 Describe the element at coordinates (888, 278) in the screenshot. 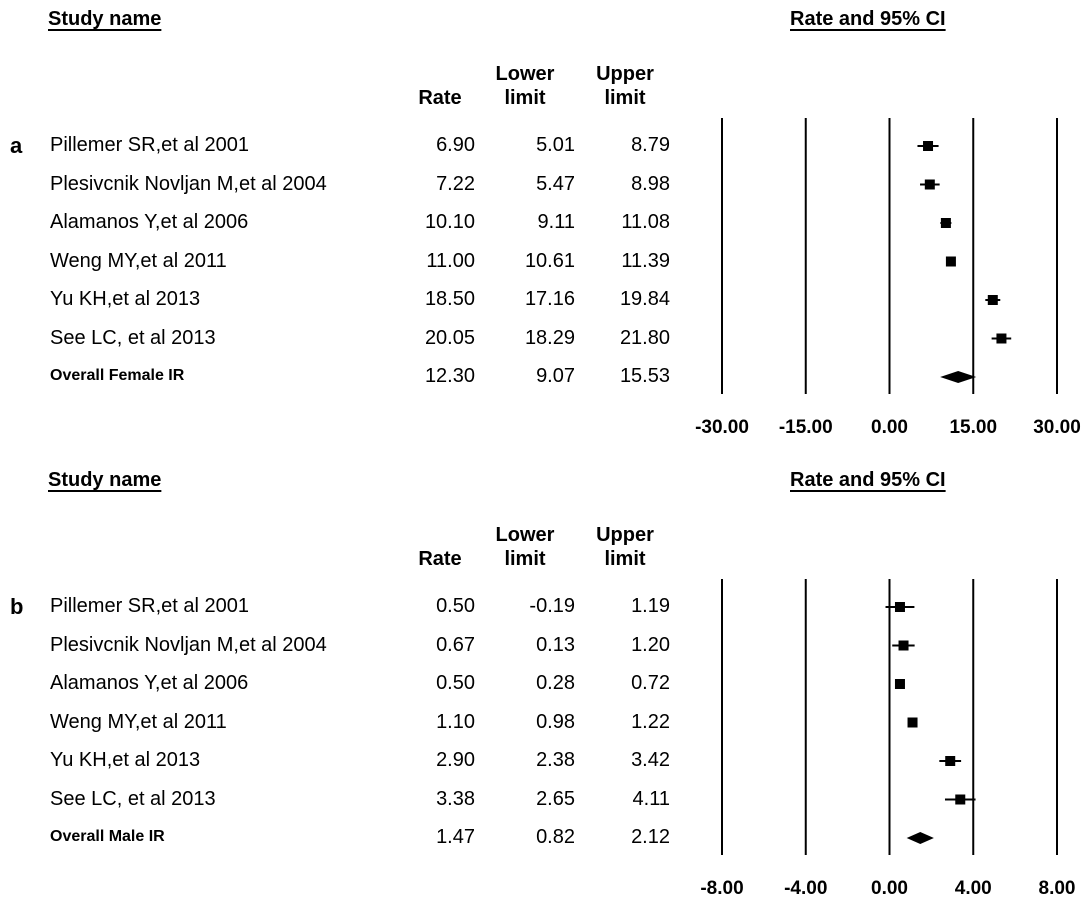

I see `forest-plot-area: -30.00 -15.00 0.00 15.00 30.00` at that location.